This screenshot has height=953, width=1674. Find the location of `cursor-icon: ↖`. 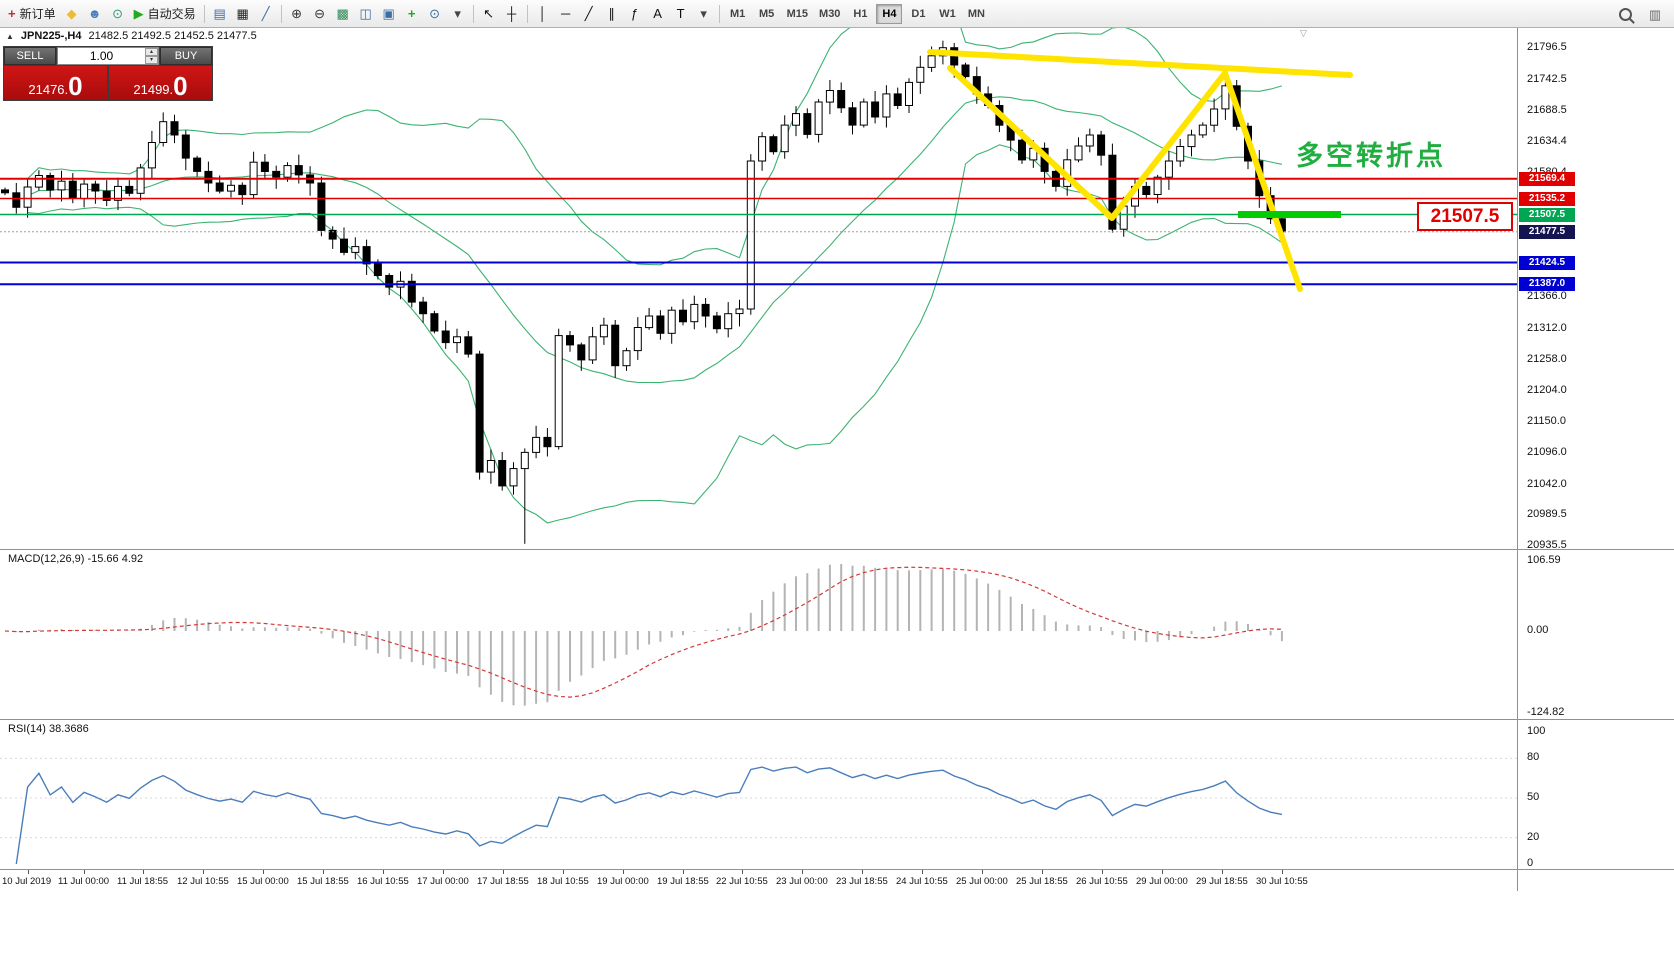

cursor-icon: ↖ is located at coordinates (489, 13).